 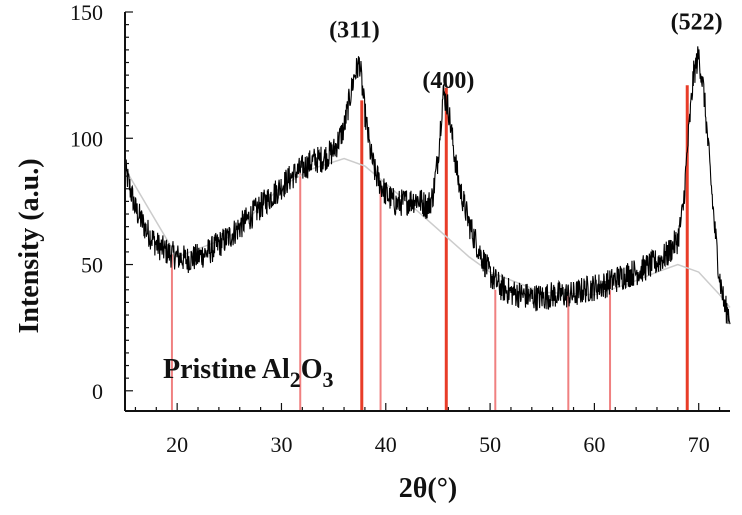 What do you see at coordinates (525, 52) in the screenshot?
I see `peak-labels: (311) (400) (522)` at bounding box center [525, 52].